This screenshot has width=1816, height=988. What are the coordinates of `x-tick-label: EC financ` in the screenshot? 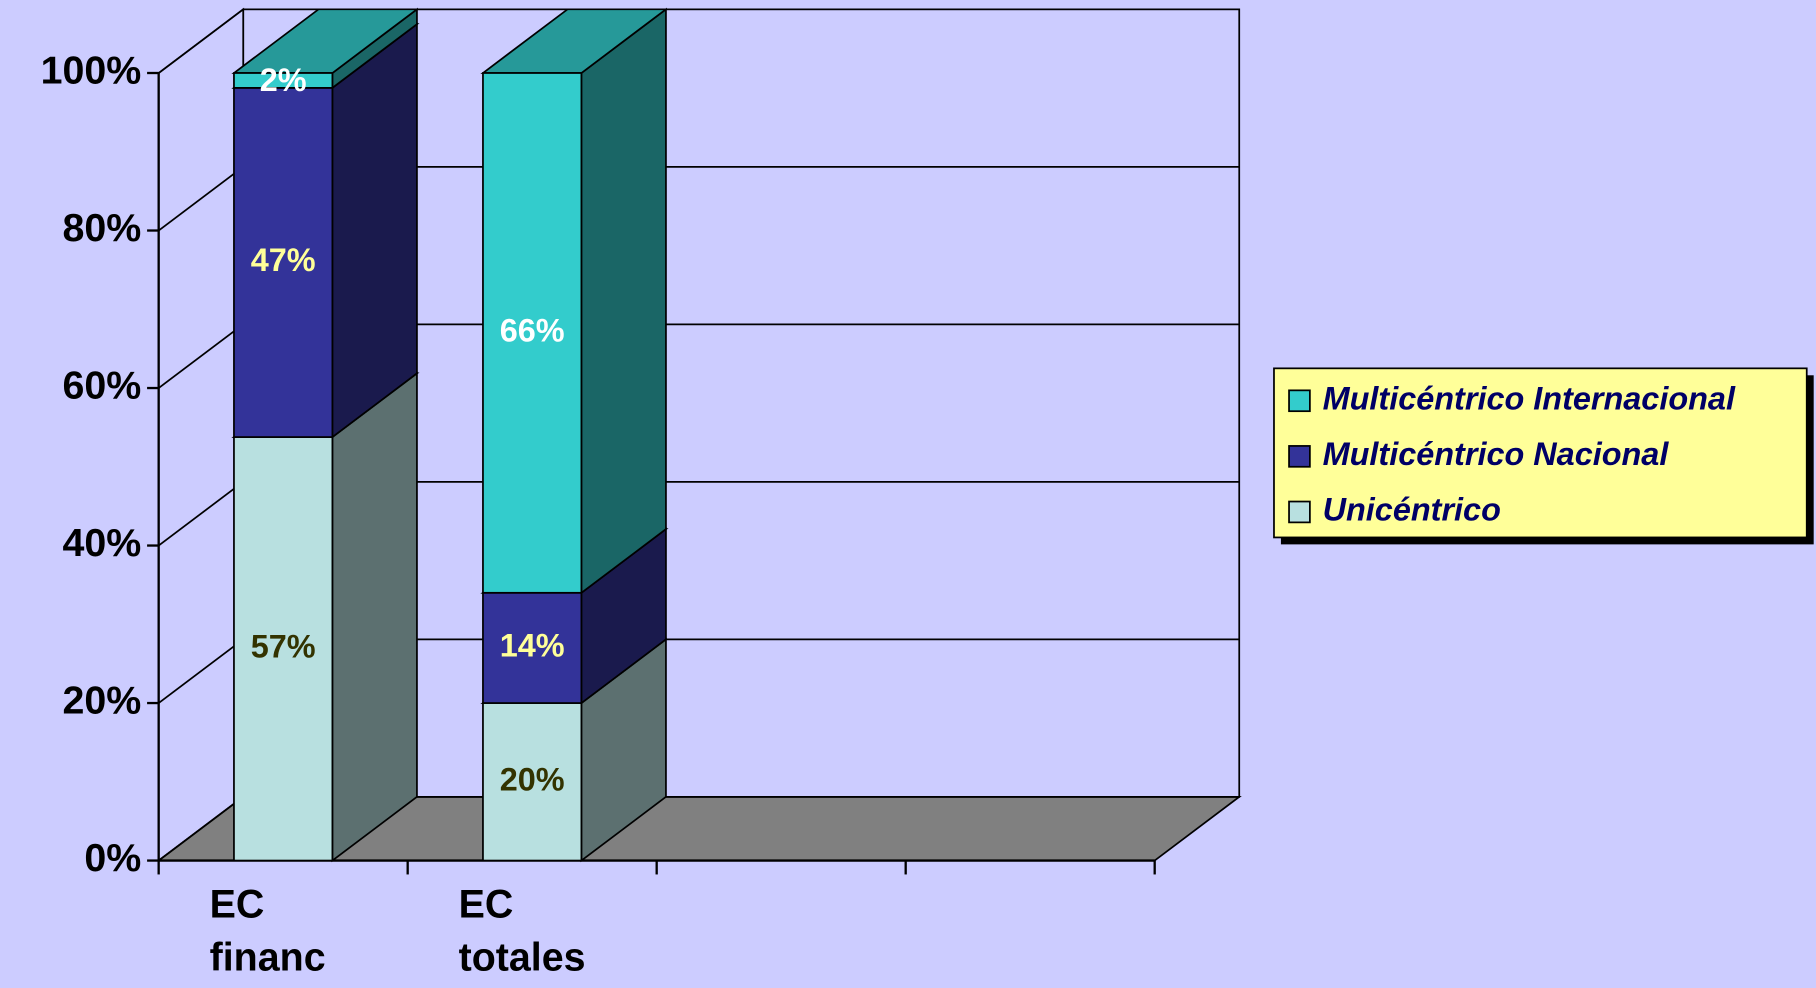 It's located at (267, 931).